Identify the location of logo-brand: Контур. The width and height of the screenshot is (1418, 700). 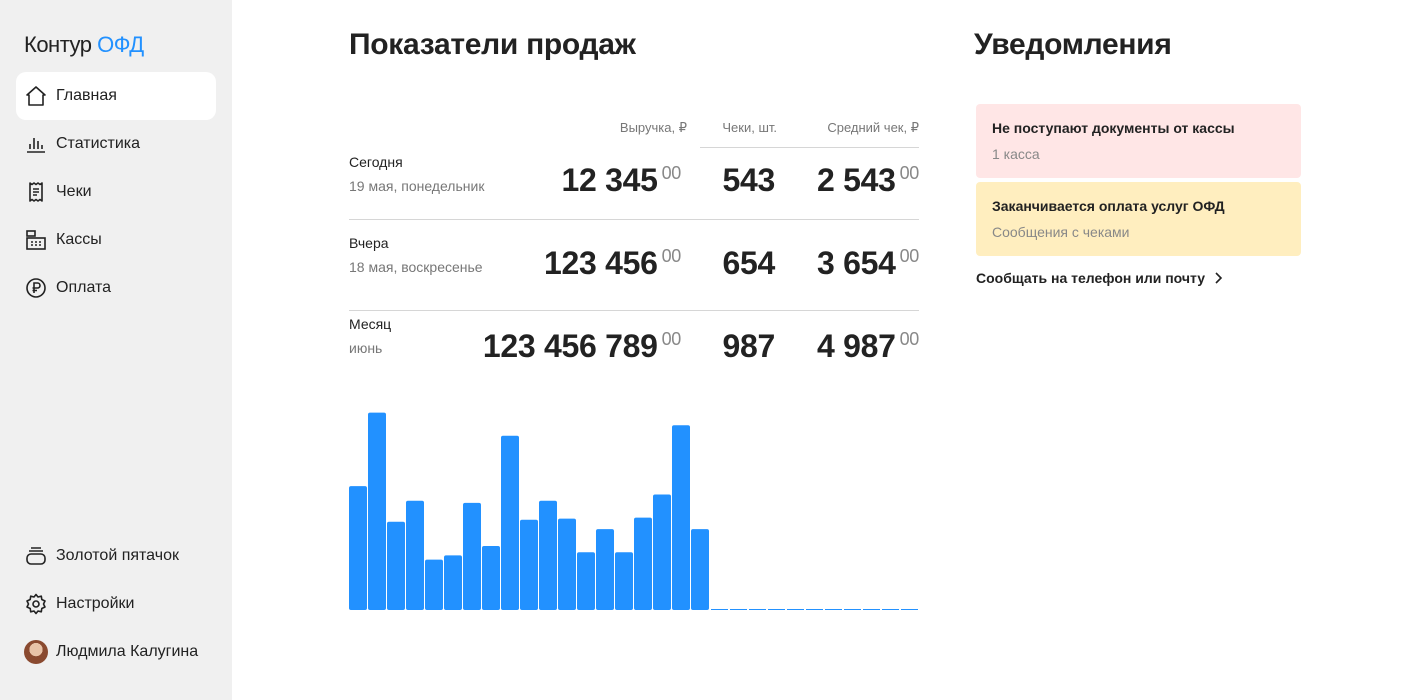
(58, 44).